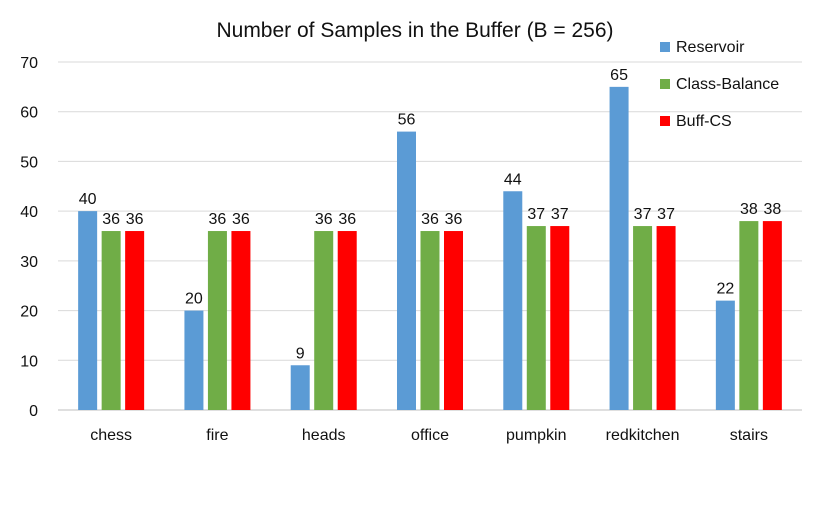 This screenshot has width=830, height=513. Describe the element at coordinates (536, 435) in the screenshot. I see `category-label: pumpkin` at that location.